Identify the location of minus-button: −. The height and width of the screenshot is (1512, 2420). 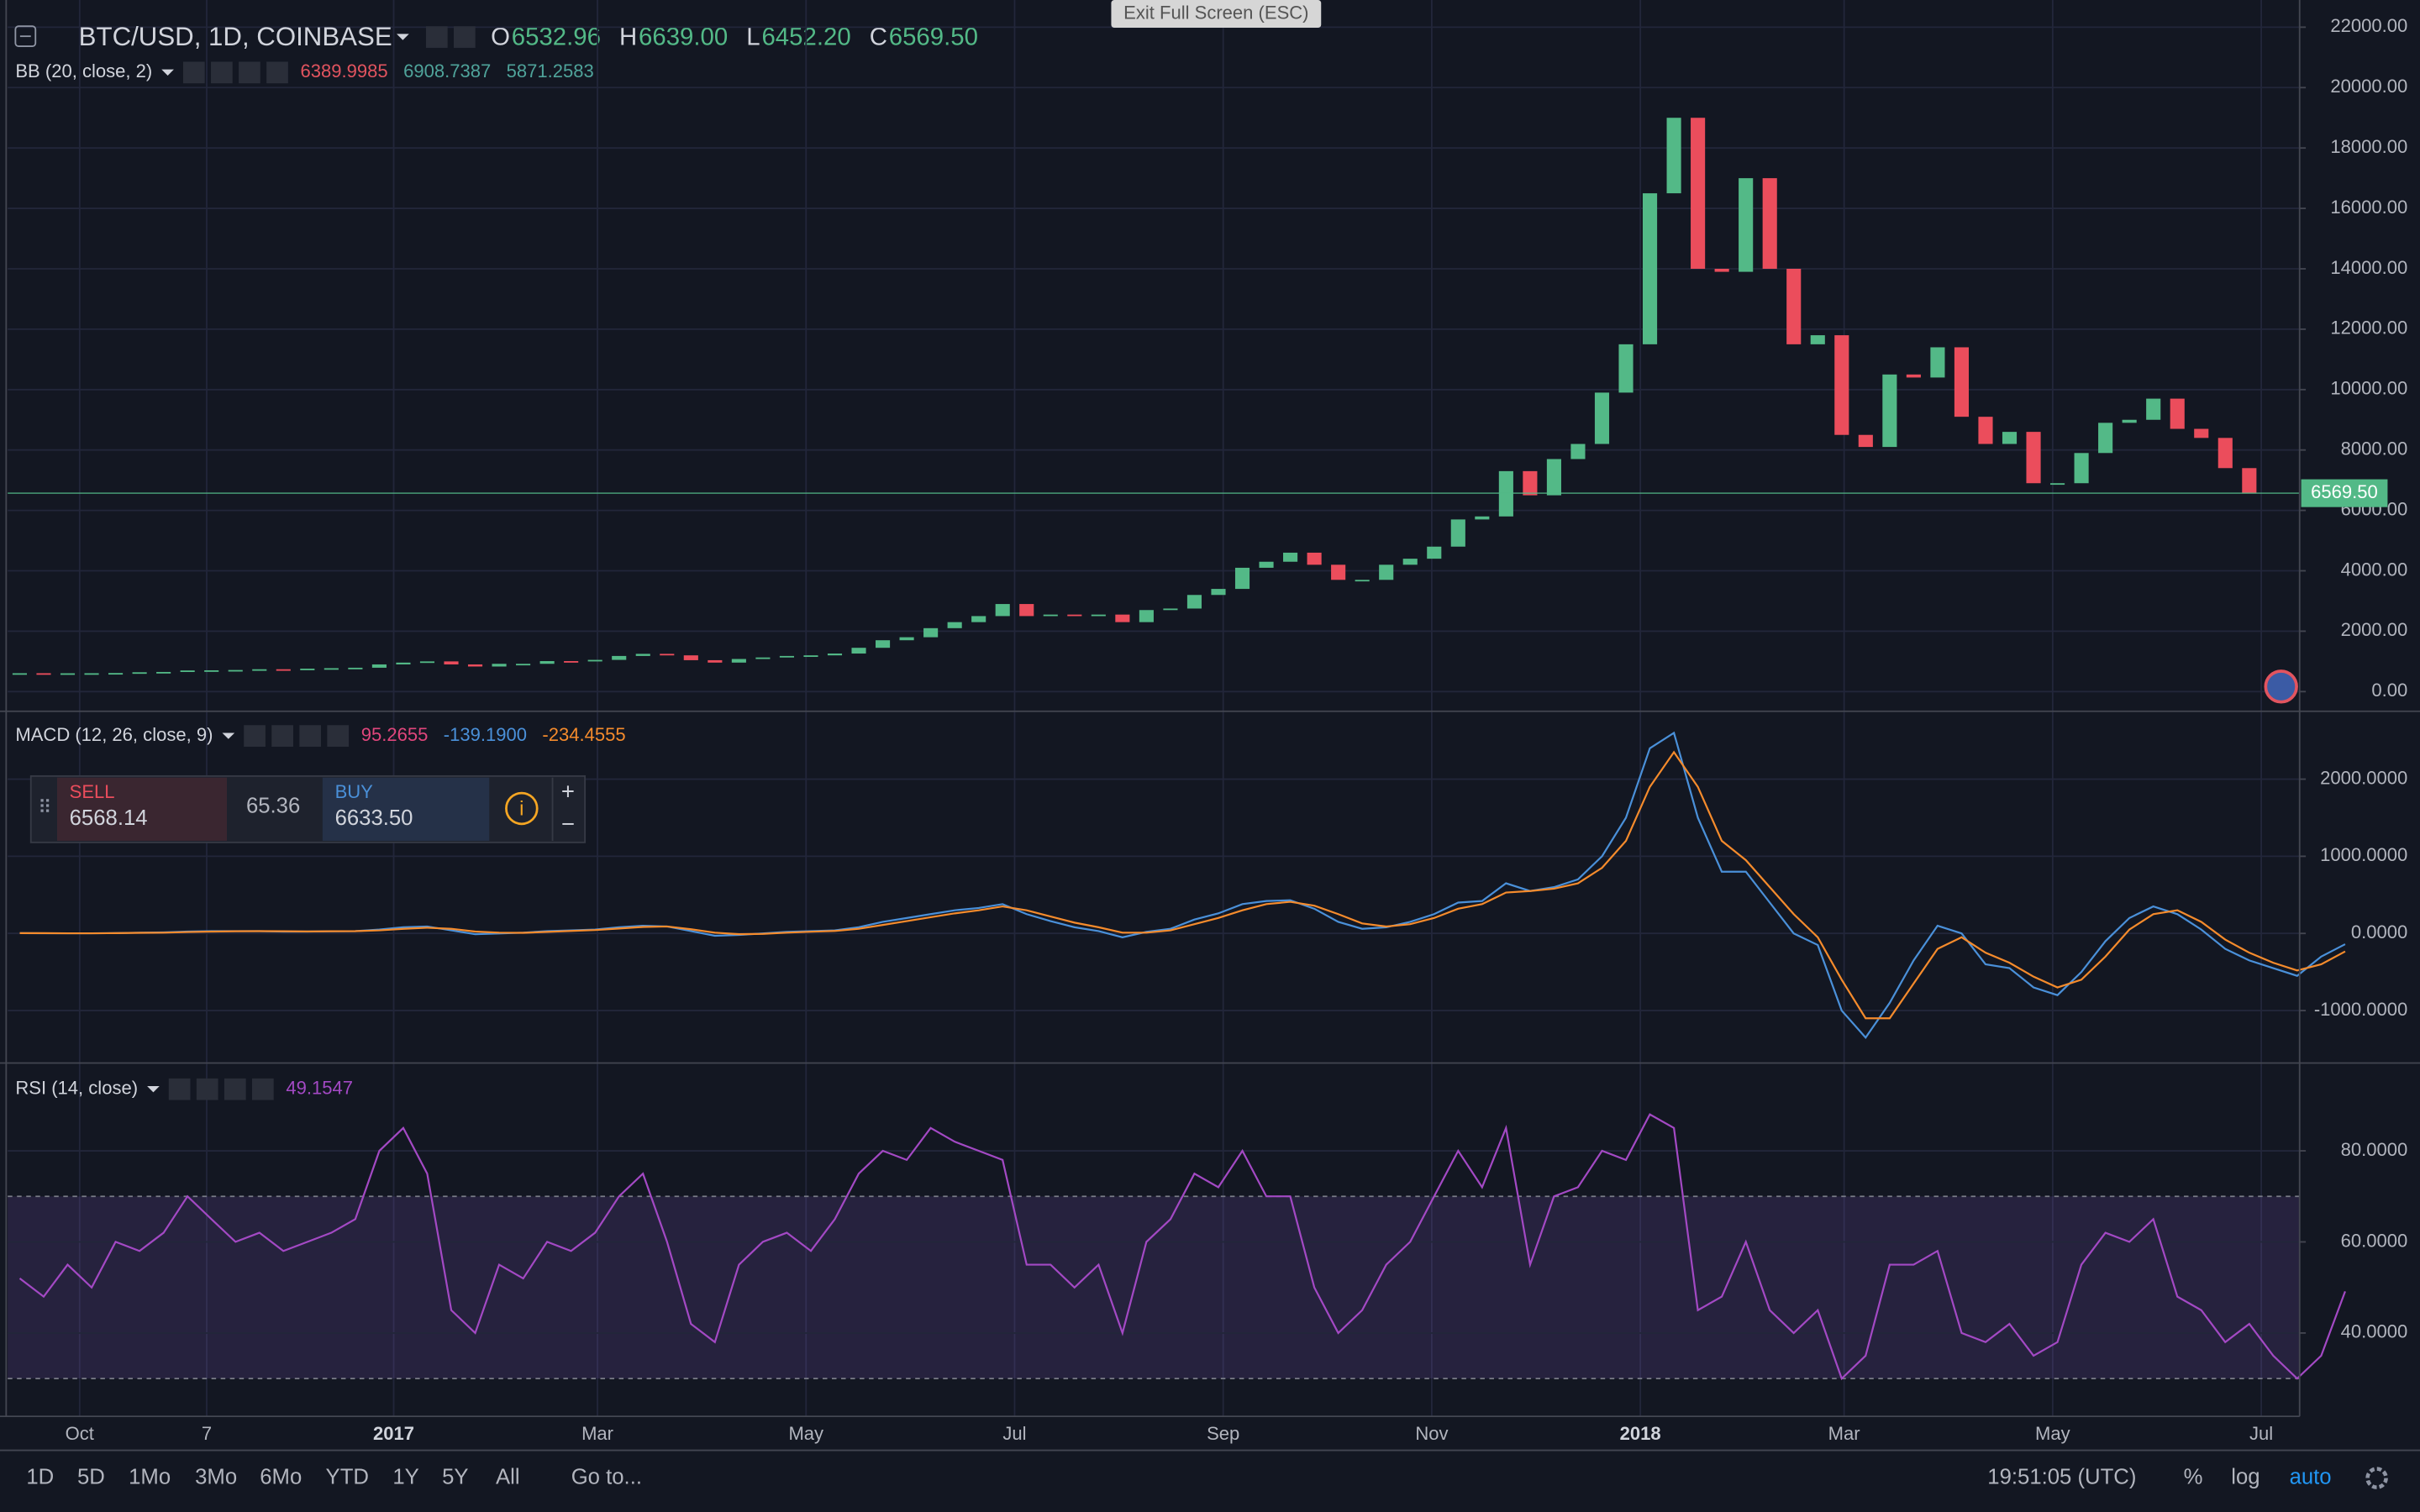
(568, 824).